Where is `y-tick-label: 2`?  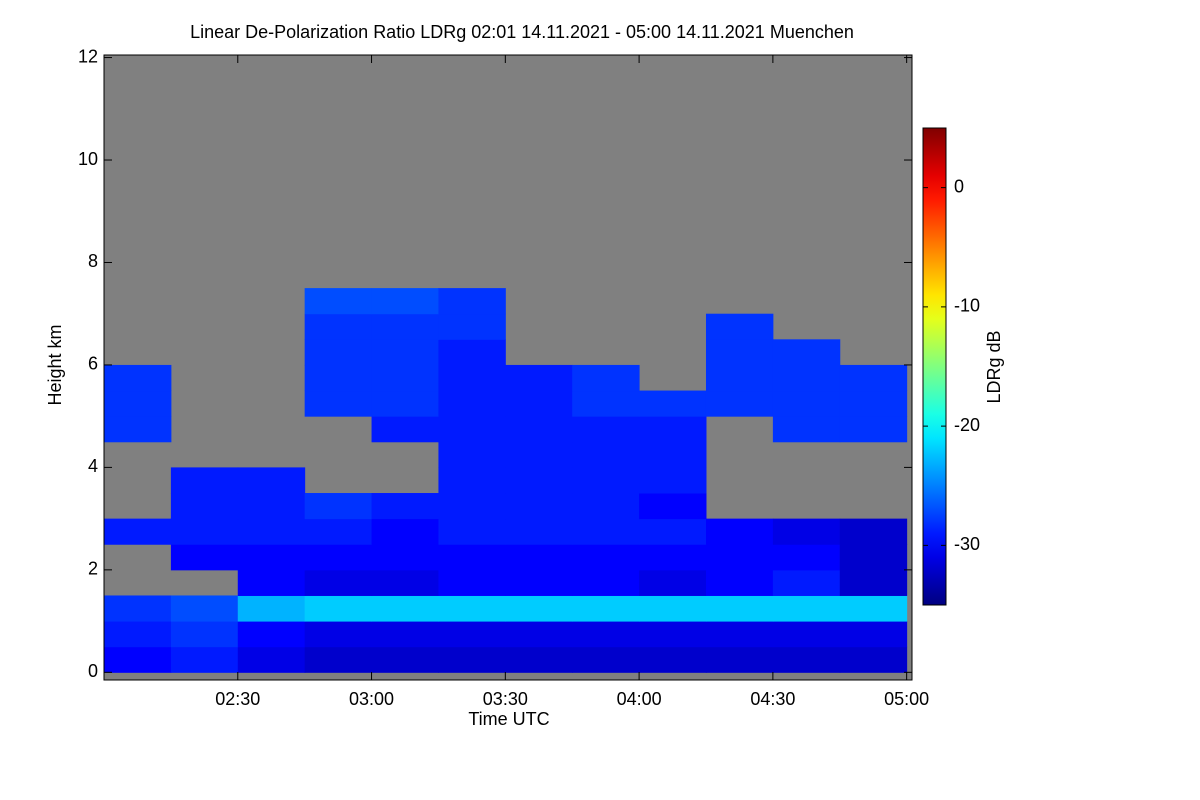 y-tick-label: 2 is located at coordinates (93, 569).